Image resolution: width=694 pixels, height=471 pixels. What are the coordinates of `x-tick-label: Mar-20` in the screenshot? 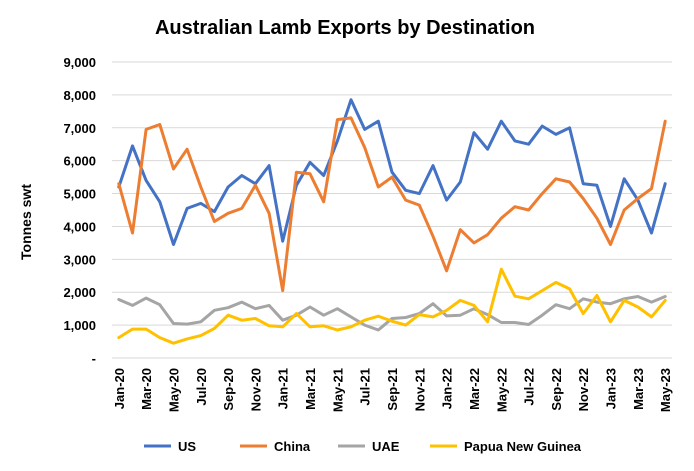 It's located at (146, 389).